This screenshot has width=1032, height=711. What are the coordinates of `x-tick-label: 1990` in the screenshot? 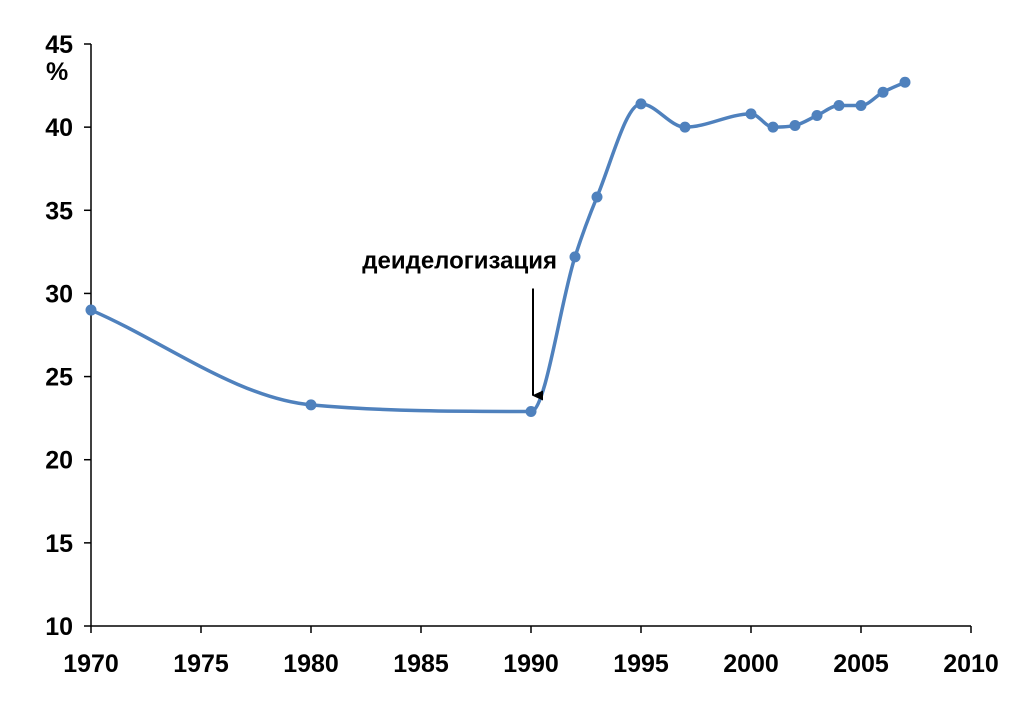 It's located at (531, 664).